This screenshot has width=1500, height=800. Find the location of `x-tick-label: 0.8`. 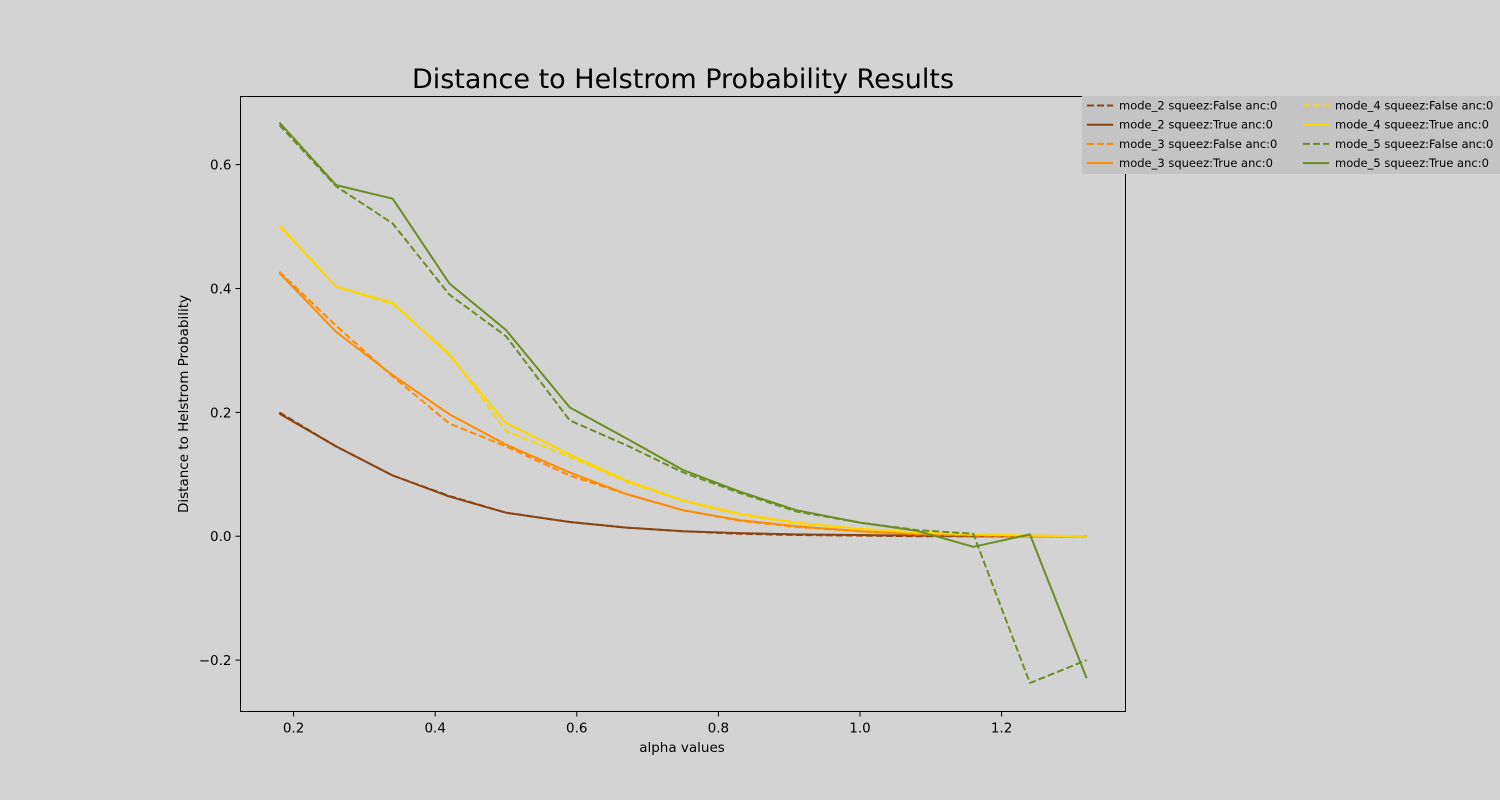

x-tick-label: 0.8 is located at coordinates (718, 729).